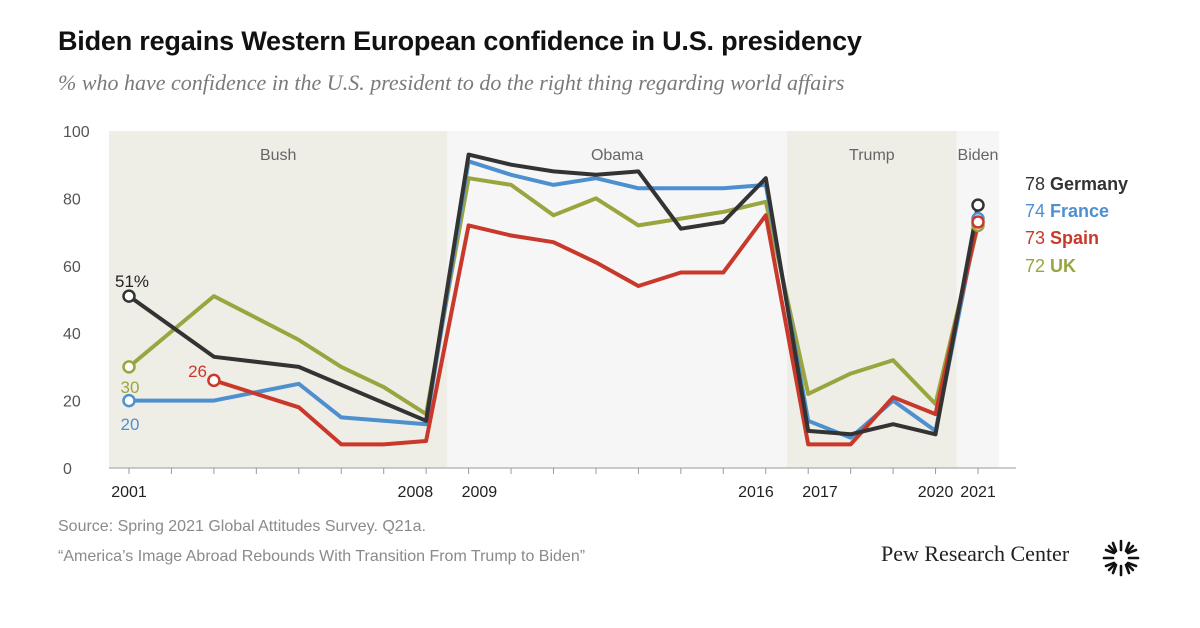  What do you see at coordinates (132, 281) in the screenshot?
I see `start-label-germany: 51%` at bounding box center [132, 281].